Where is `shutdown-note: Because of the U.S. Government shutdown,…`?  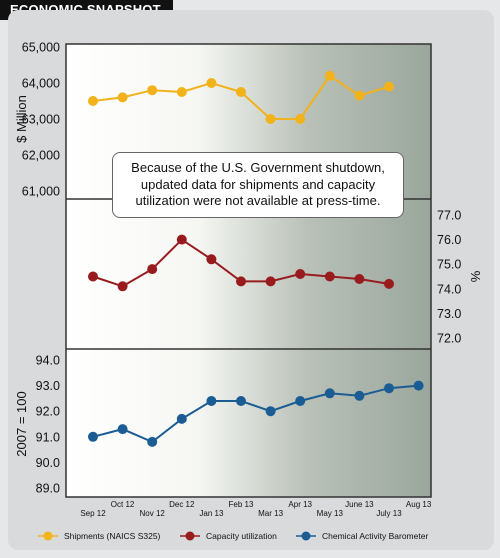
shutdown-note: Because of the U.S. Government shutdown,… is located at coordinates (258, 185).